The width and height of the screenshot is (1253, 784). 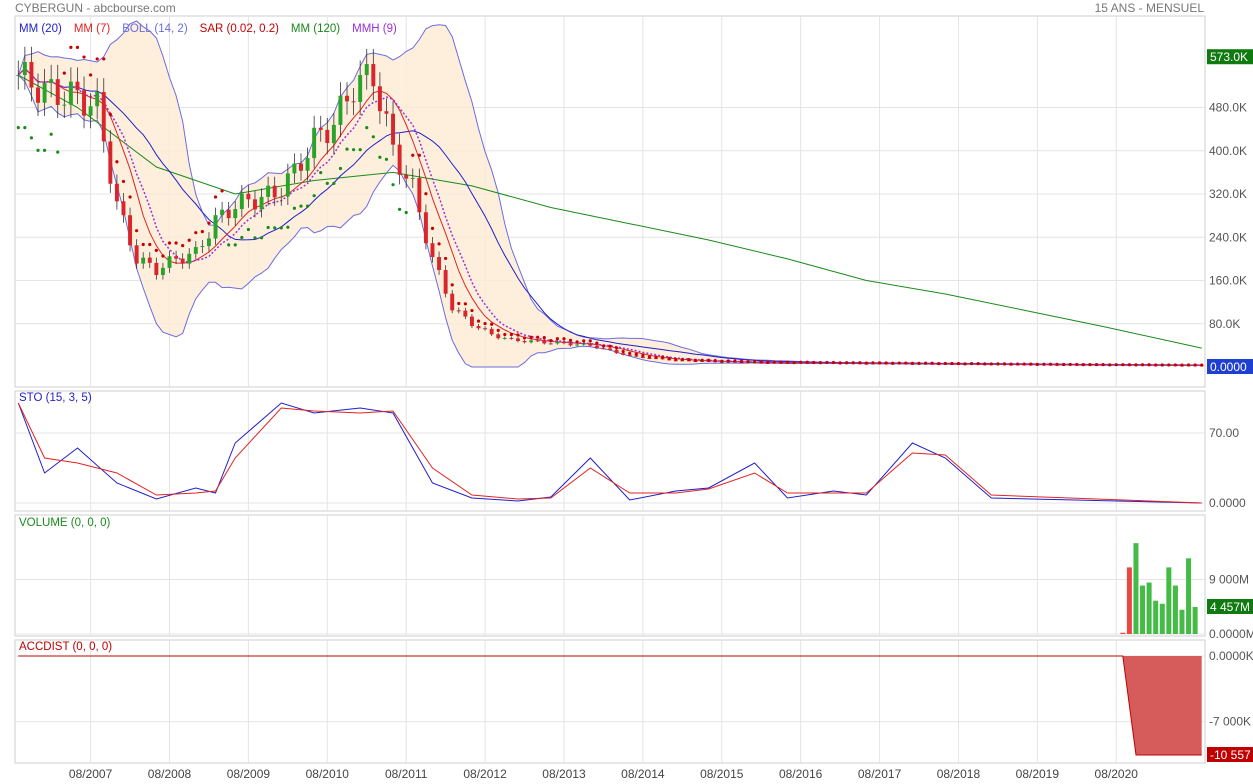 I want to click on accdist-last-badge: -10 557, so click(x=1230, y=755).